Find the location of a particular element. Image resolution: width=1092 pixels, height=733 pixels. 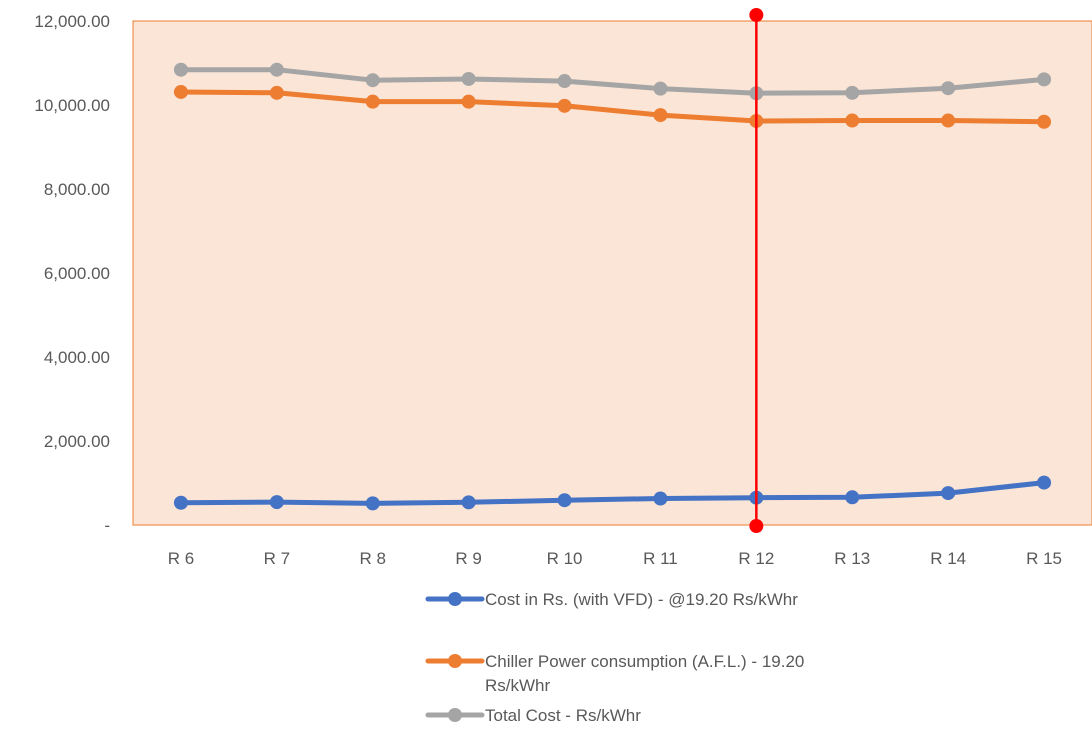

x-tick-label: R 12 is located at coordinates (756, 558).